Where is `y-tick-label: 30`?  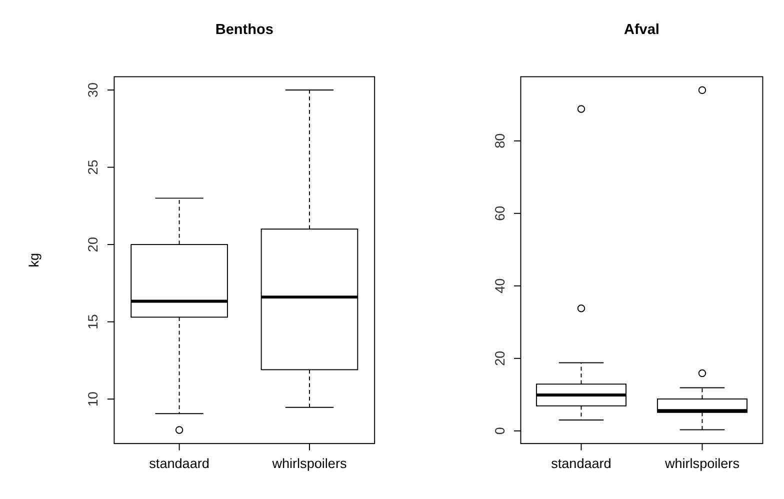 y-tick-label: 30 is located at coordinates (93, 90).